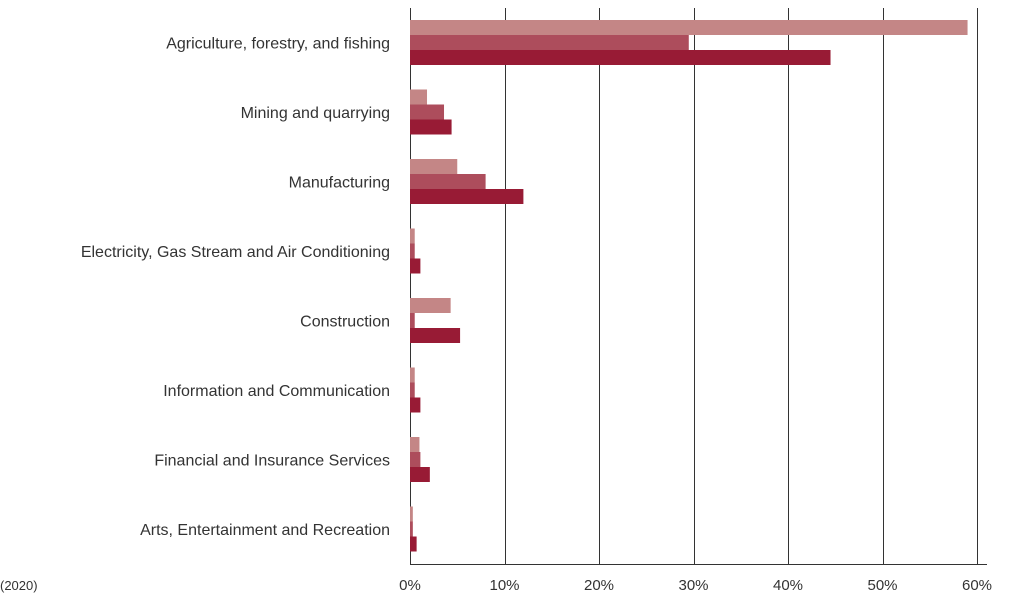 The height and width of the screenshot is (596, 1014). I want to click on x-tick-label-6: 60%, so click(977, 585).